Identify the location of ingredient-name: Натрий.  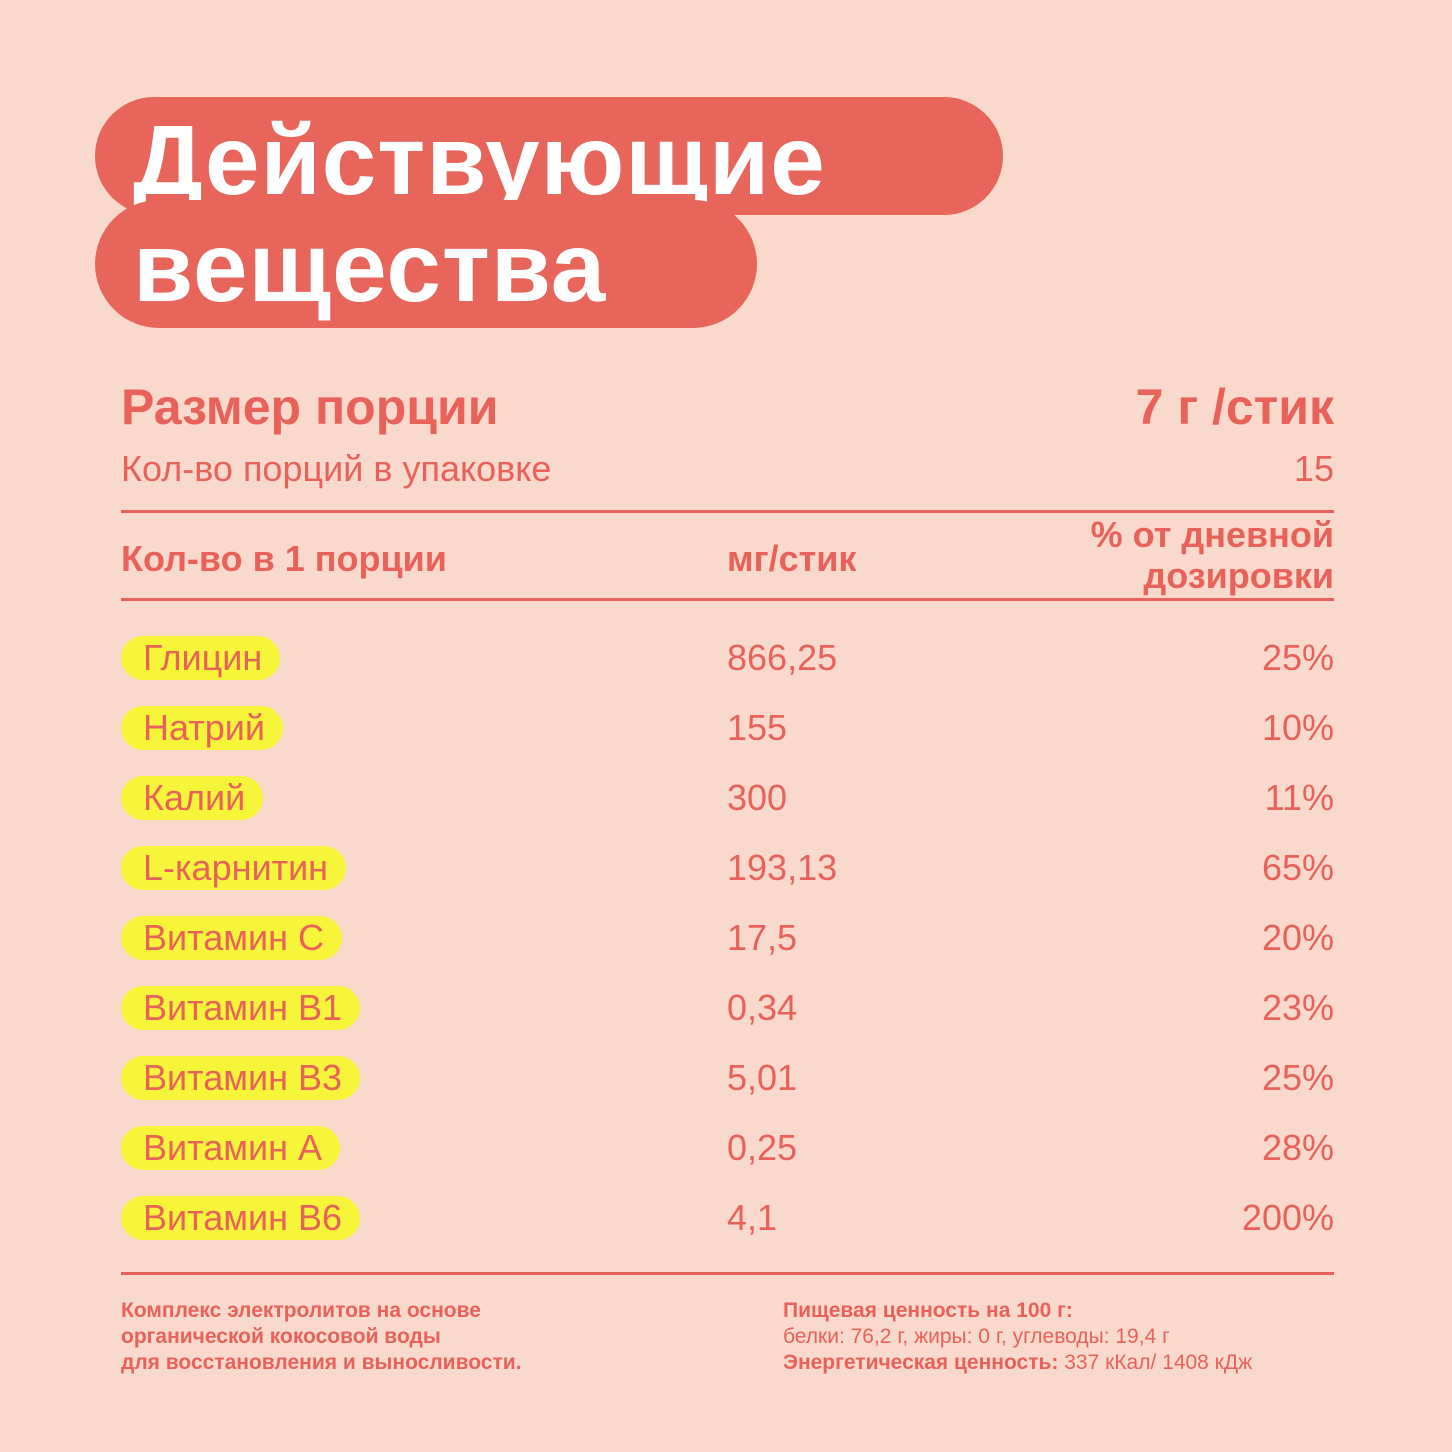
(202, 728).